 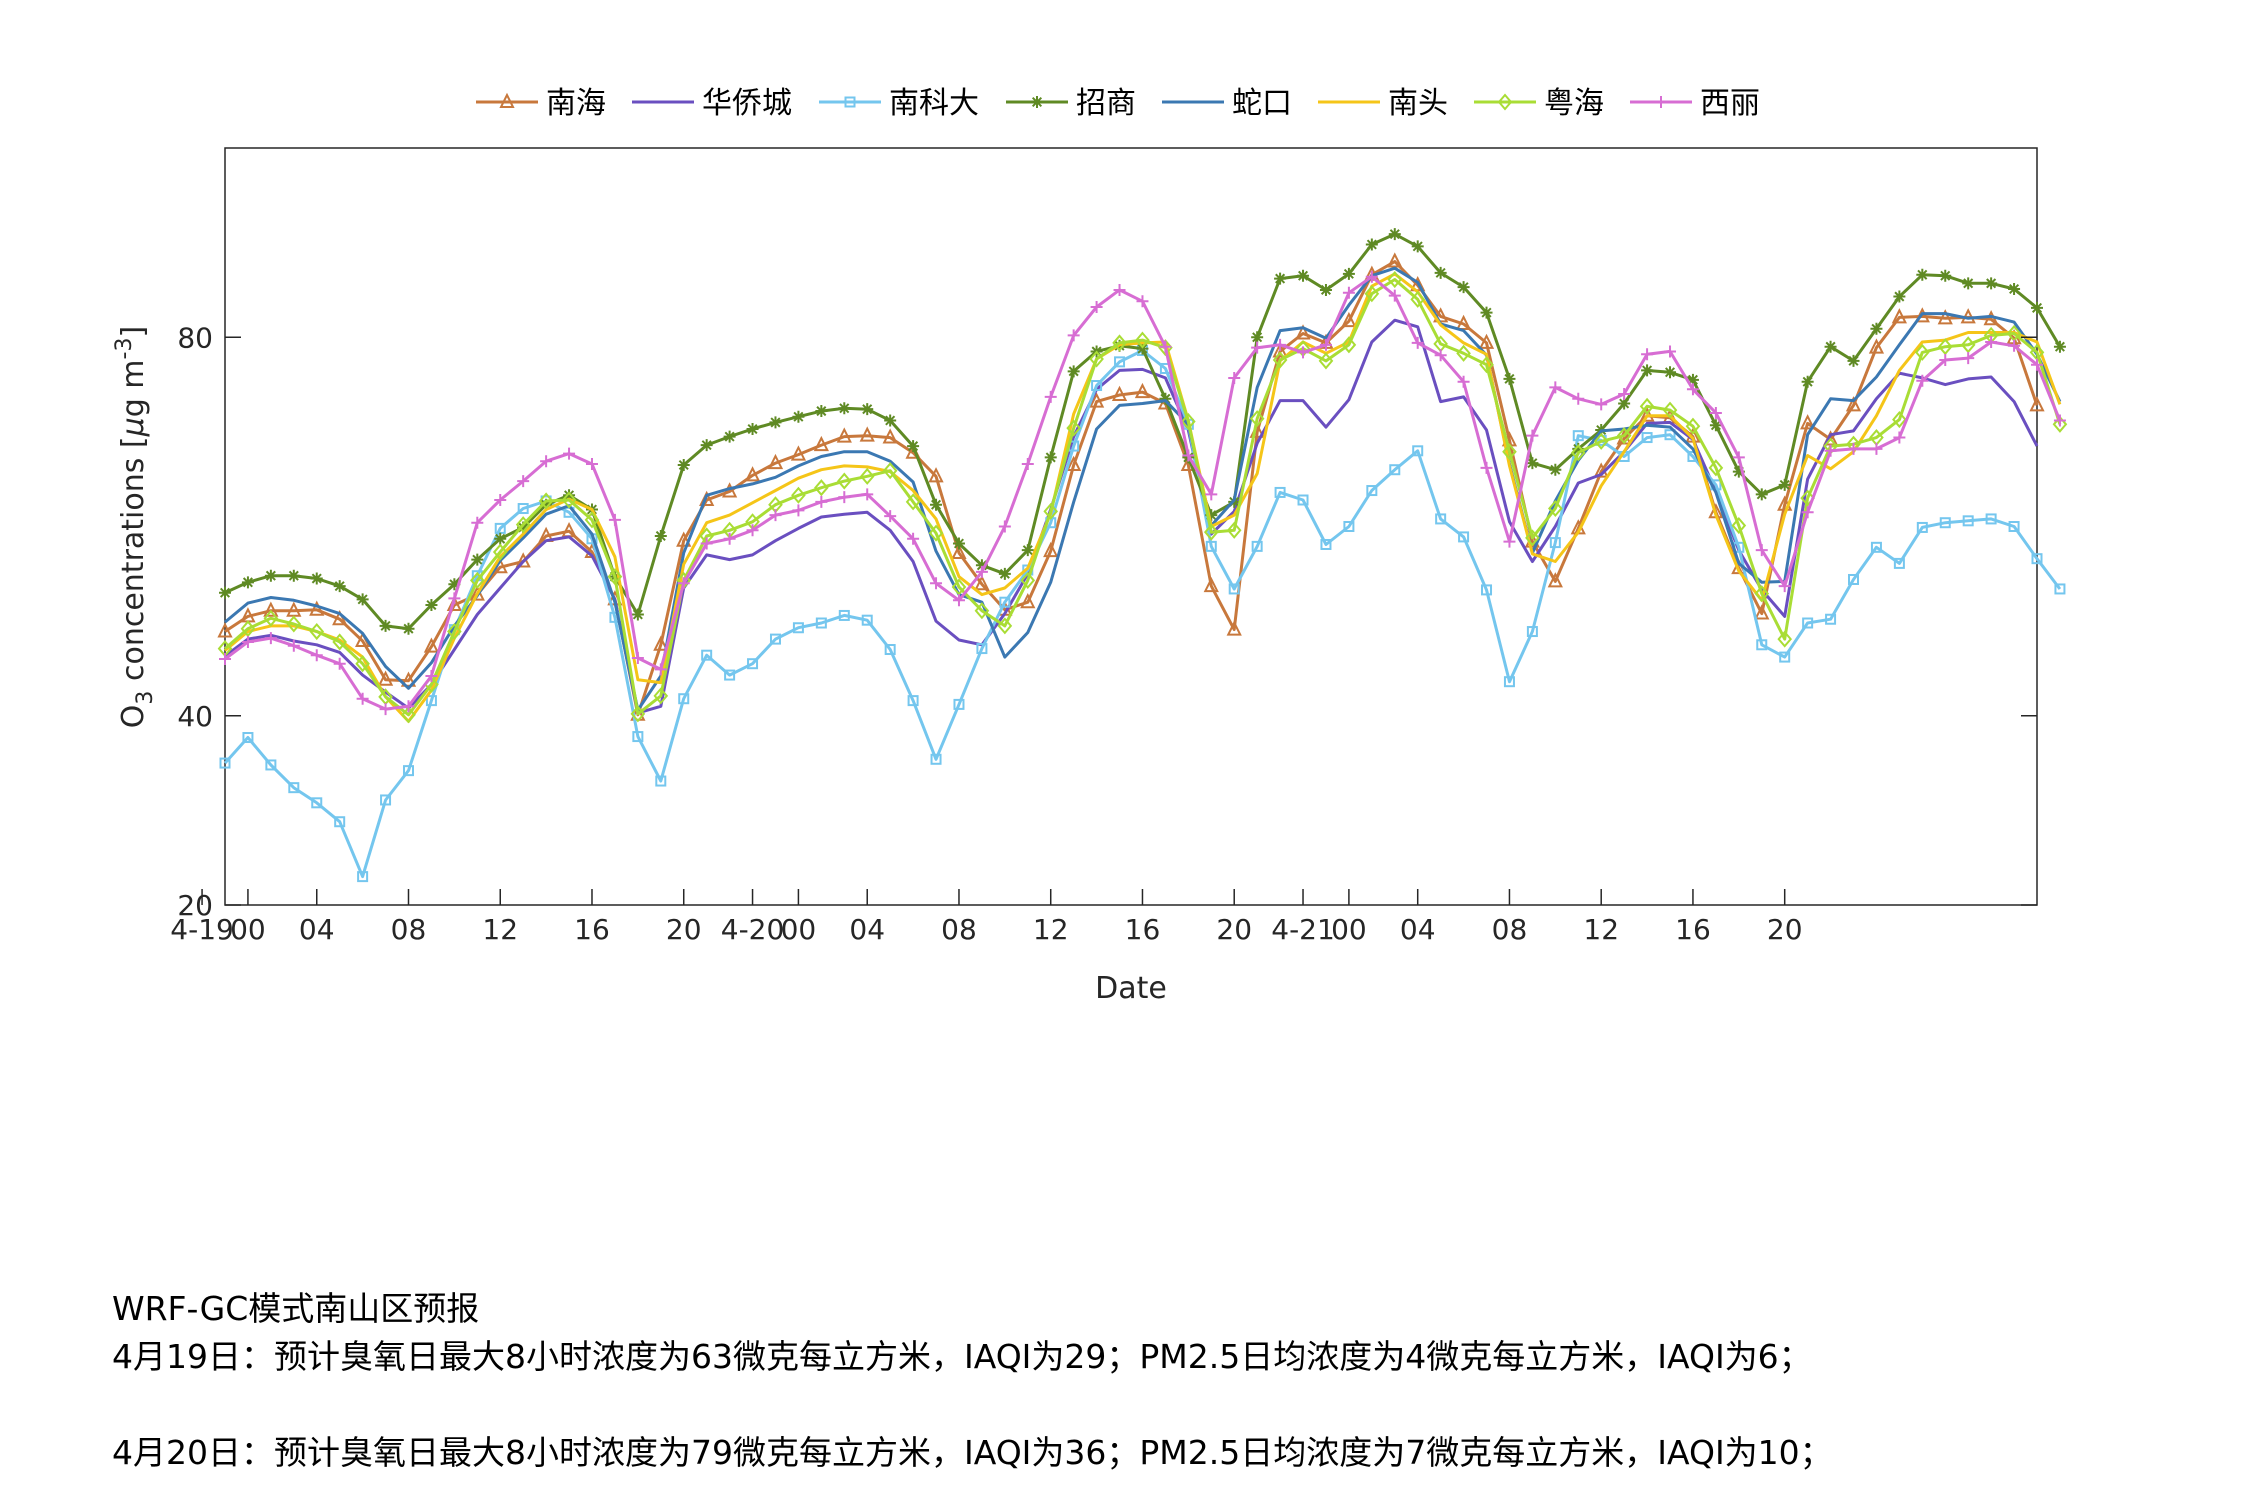 What do you see at coordinates (1234, 929) in the screenshot?
I see `x-tick-label: 20` at bounding box center [1234, 929].